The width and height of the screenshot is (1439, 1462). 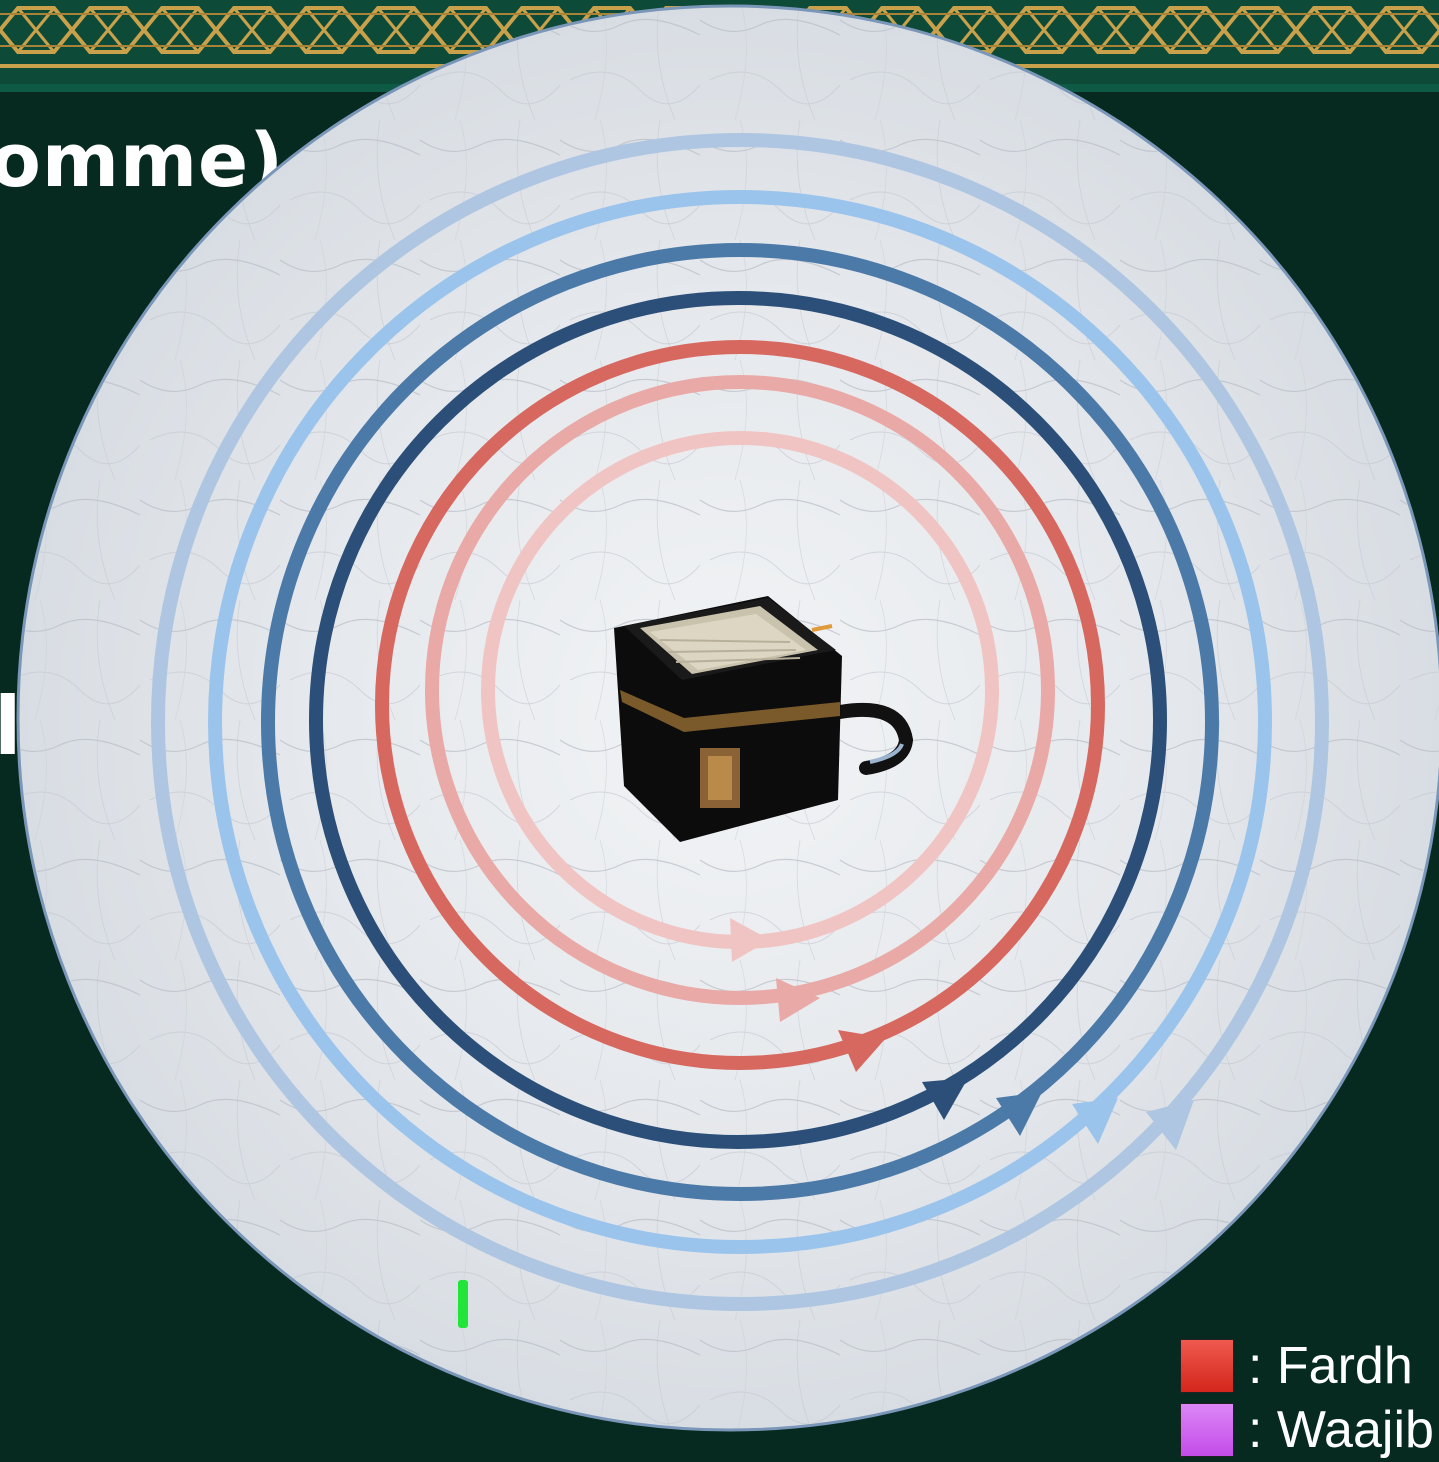 I want to click on legend-swatch-fardh, so click(x=1207, y=1366).